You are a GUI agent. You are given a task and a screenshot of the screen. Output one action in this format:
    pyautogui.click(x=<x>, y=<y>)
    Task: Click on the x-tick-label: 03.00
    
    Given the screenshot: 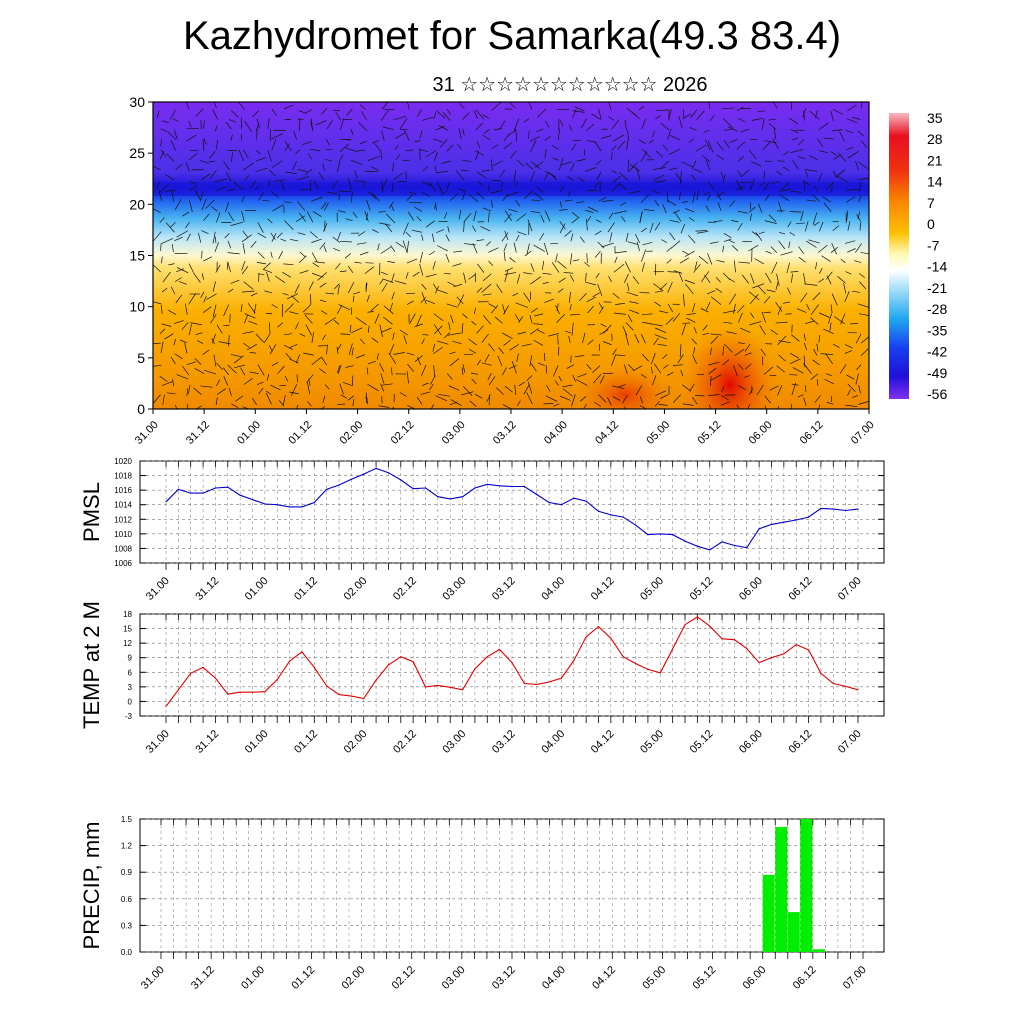 What is the action you would take?
    pyautogui.click(x=454, y=742)
    